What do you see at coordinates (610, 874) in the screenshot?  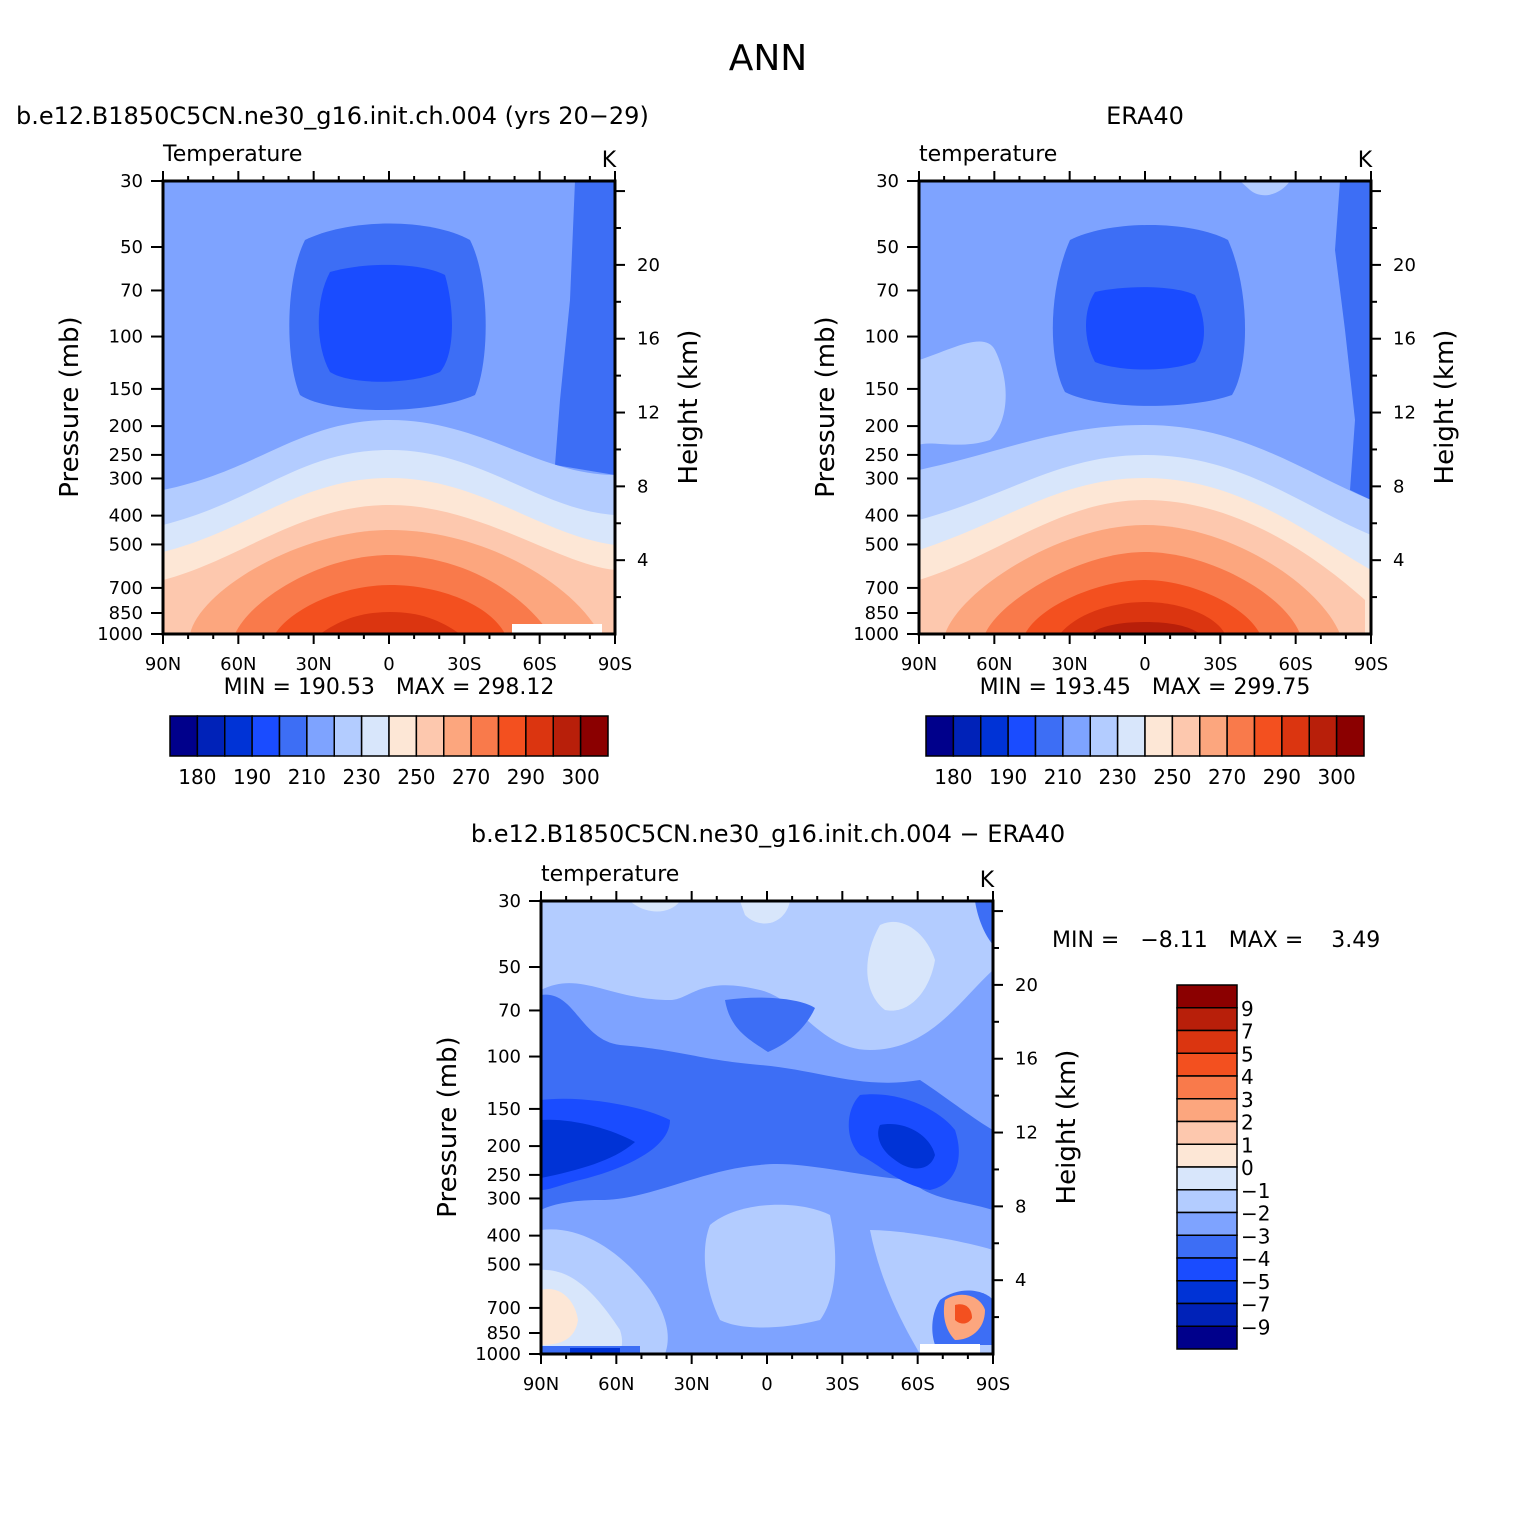 I see `diff-variable-label: temperature` at bounding box center [610, 874].